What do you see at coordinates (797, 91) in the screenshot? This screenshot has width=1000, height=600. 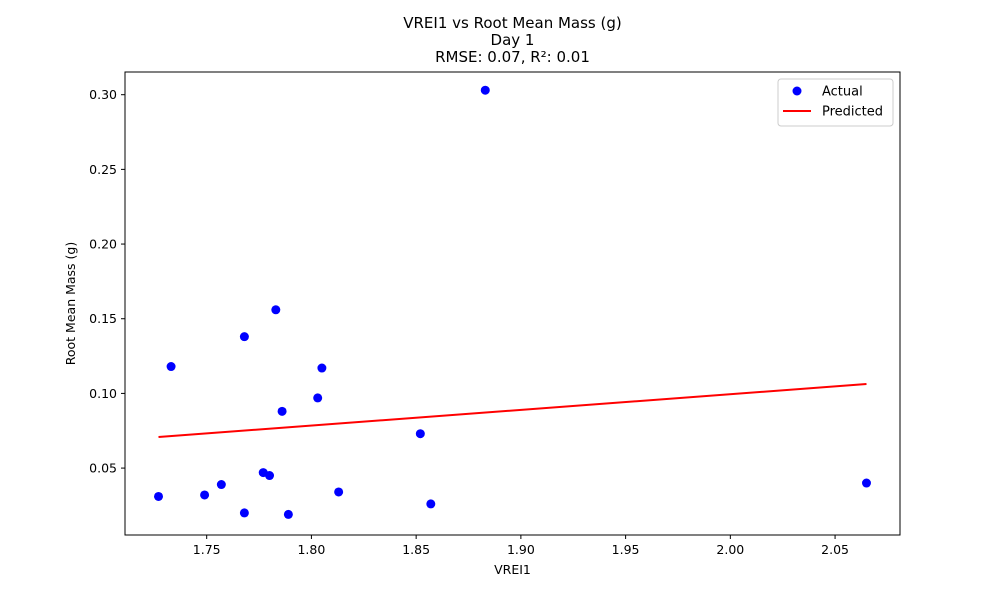 I see `legend-marker-actual` at bounding box center [797, 91].